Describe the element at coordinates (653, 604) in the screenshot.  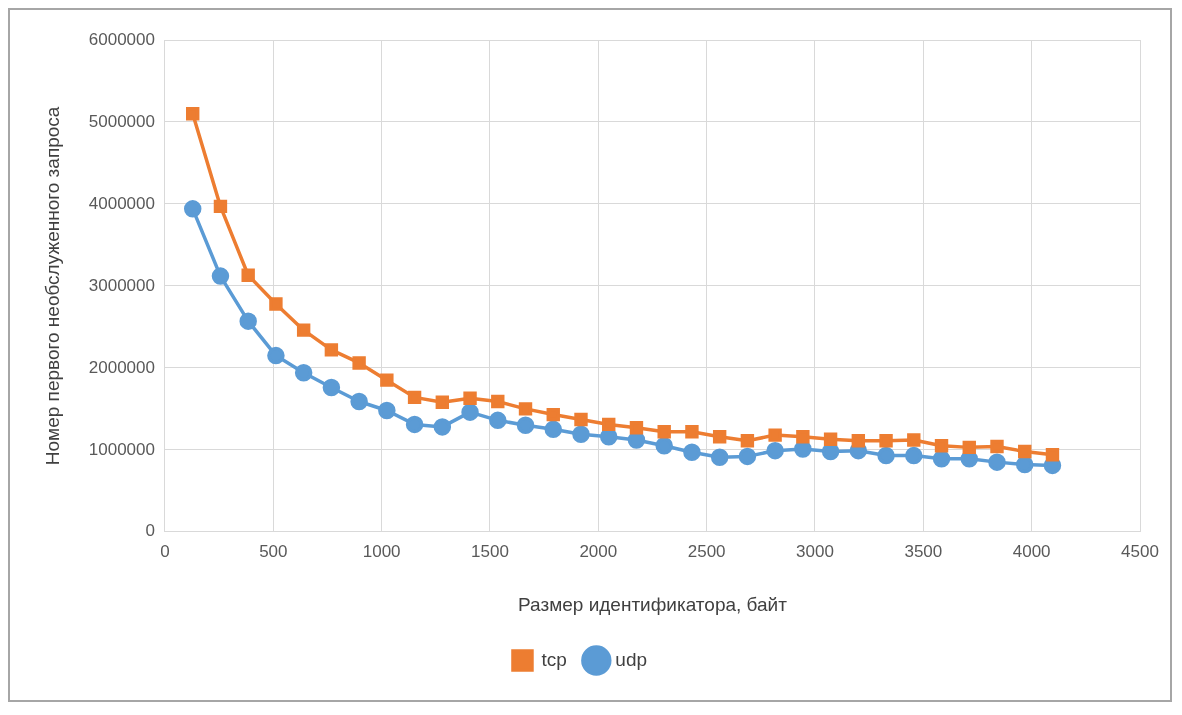
I see `x-axis-title: Размер идентификатора, байт` at that location.